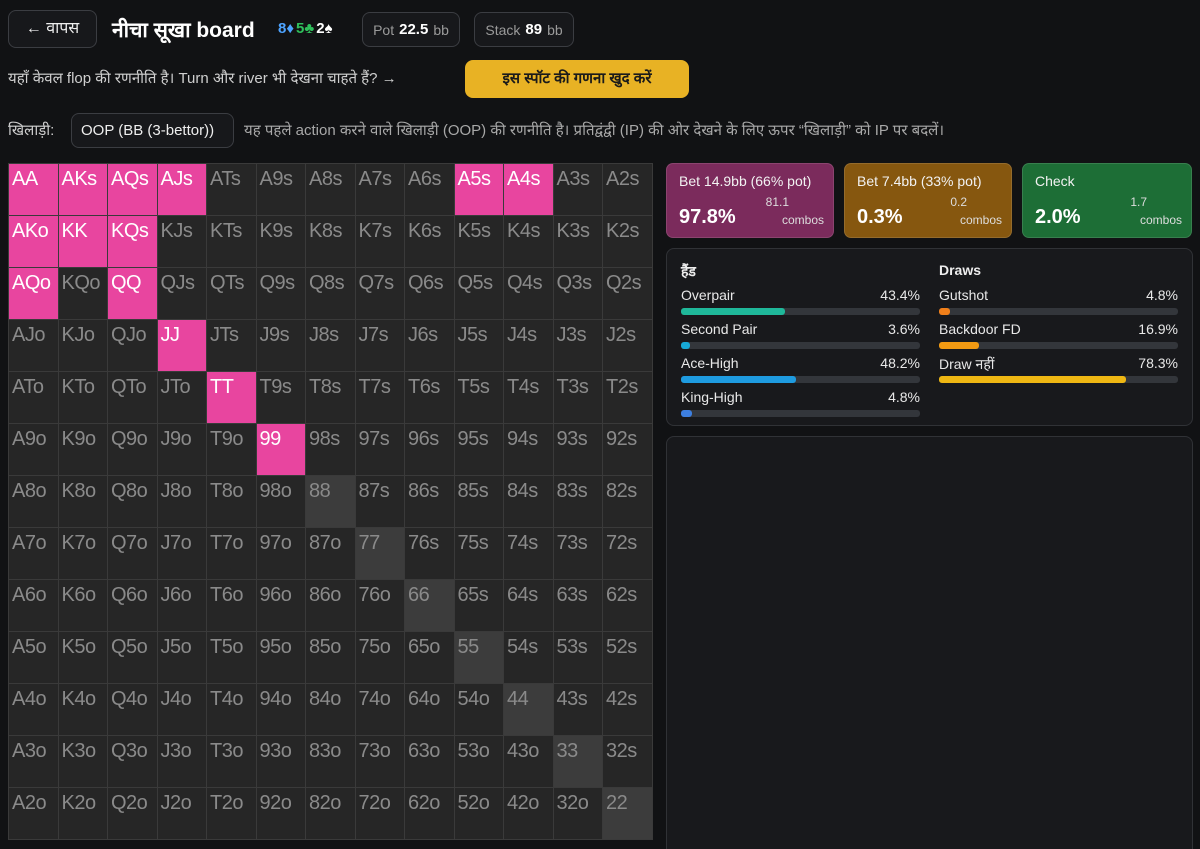 The image size is (1200, 849). What do you see at coordinates (280, 501) in the screenshot?
I see `hand-cell: 98o` at bounding box center [280, 501].